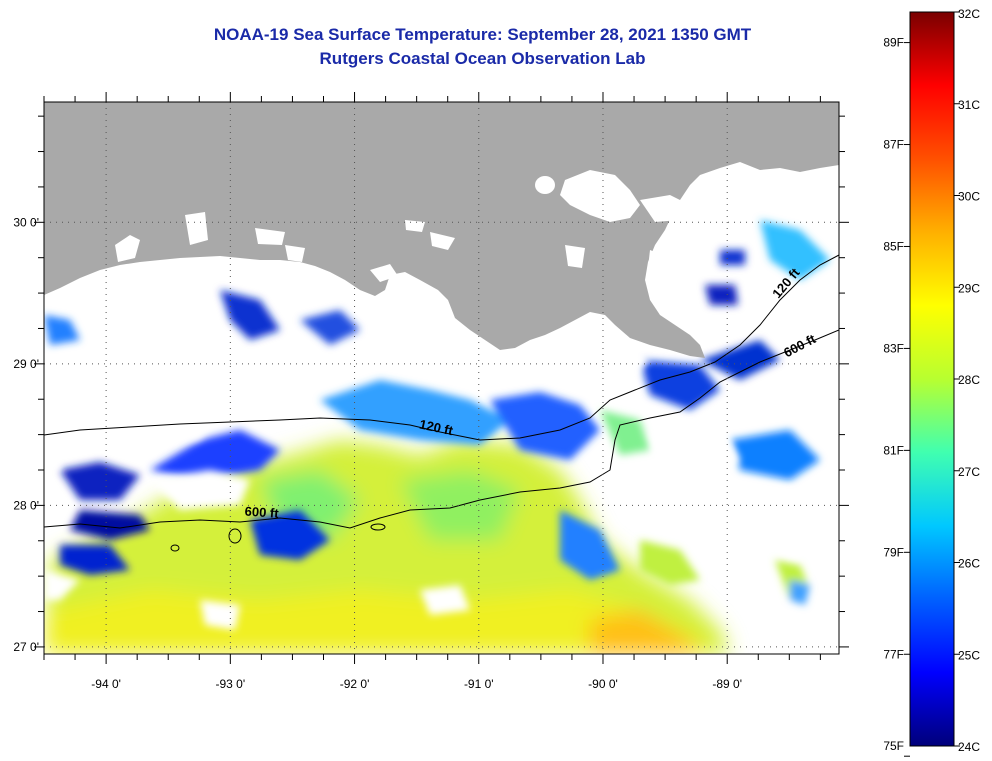 The width and height of the screenshot is (992, 761). I want to click on celsius-label: 27C, so click(969, 472).